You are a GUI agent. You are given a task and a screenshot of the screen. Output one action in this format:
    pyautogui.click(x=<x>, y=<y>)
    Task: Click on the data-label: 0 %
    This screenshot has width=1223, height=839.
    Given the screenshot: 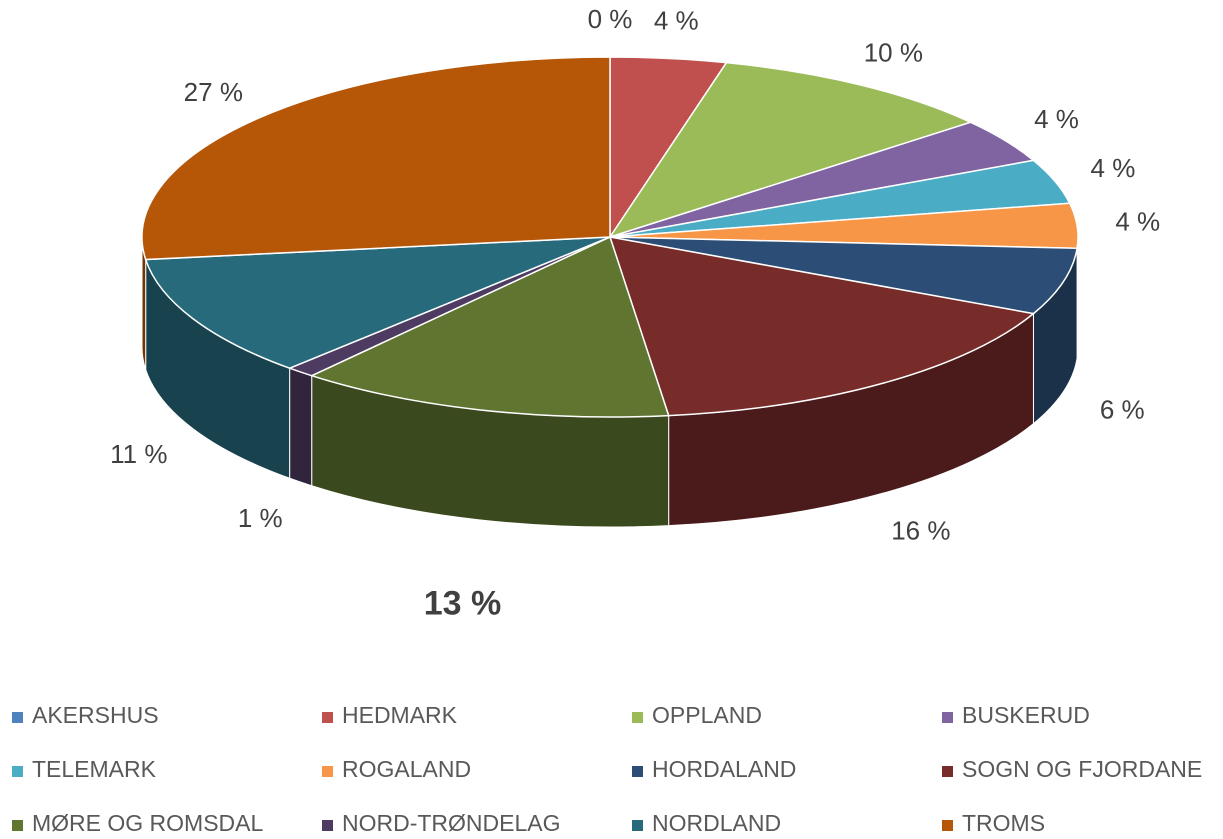 What is the action you would take?
    pyautogui.click(x=610, y=19)
    